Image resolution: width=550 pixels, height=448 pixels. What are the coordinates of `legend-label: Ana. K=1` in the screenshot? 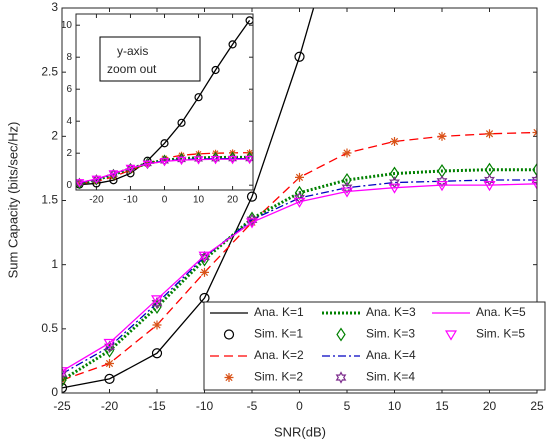 It's located at (279, 312).